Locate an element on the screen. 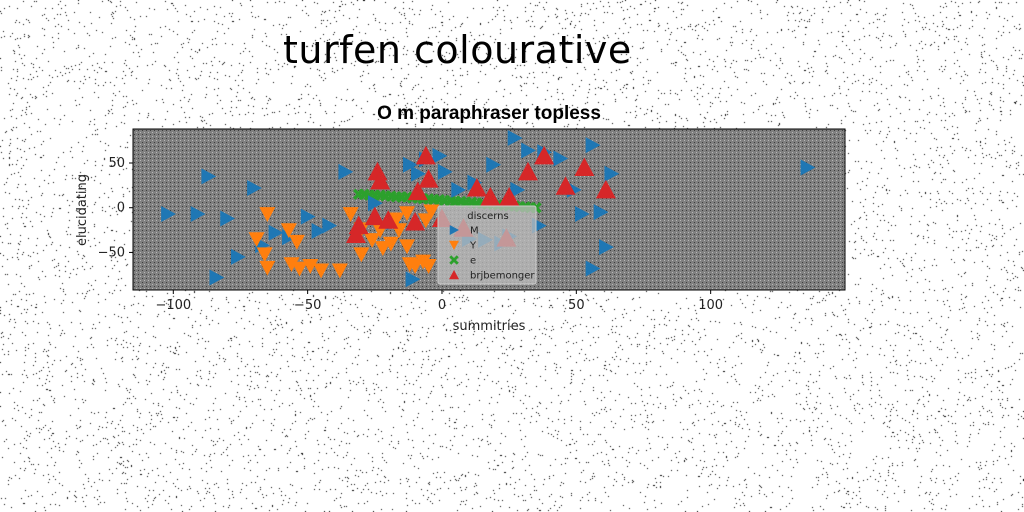 This screenshot has height=512, width=1024. x-axis: −100 −50 0 50 100 is located at coordinates (439, 301).